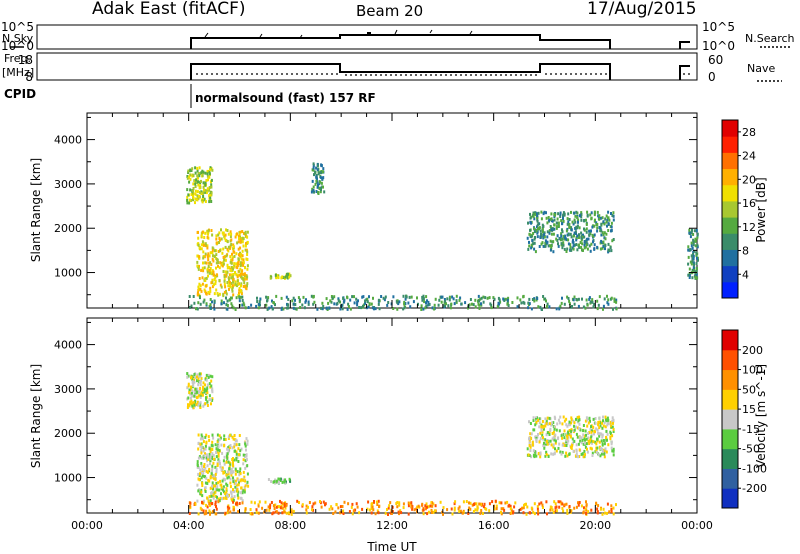 The image size is (800, 554). What do you see at coordinates (730, 225) in the screenshot?
I see `power-colorbar-swatch` at bounding box center [730, 225].